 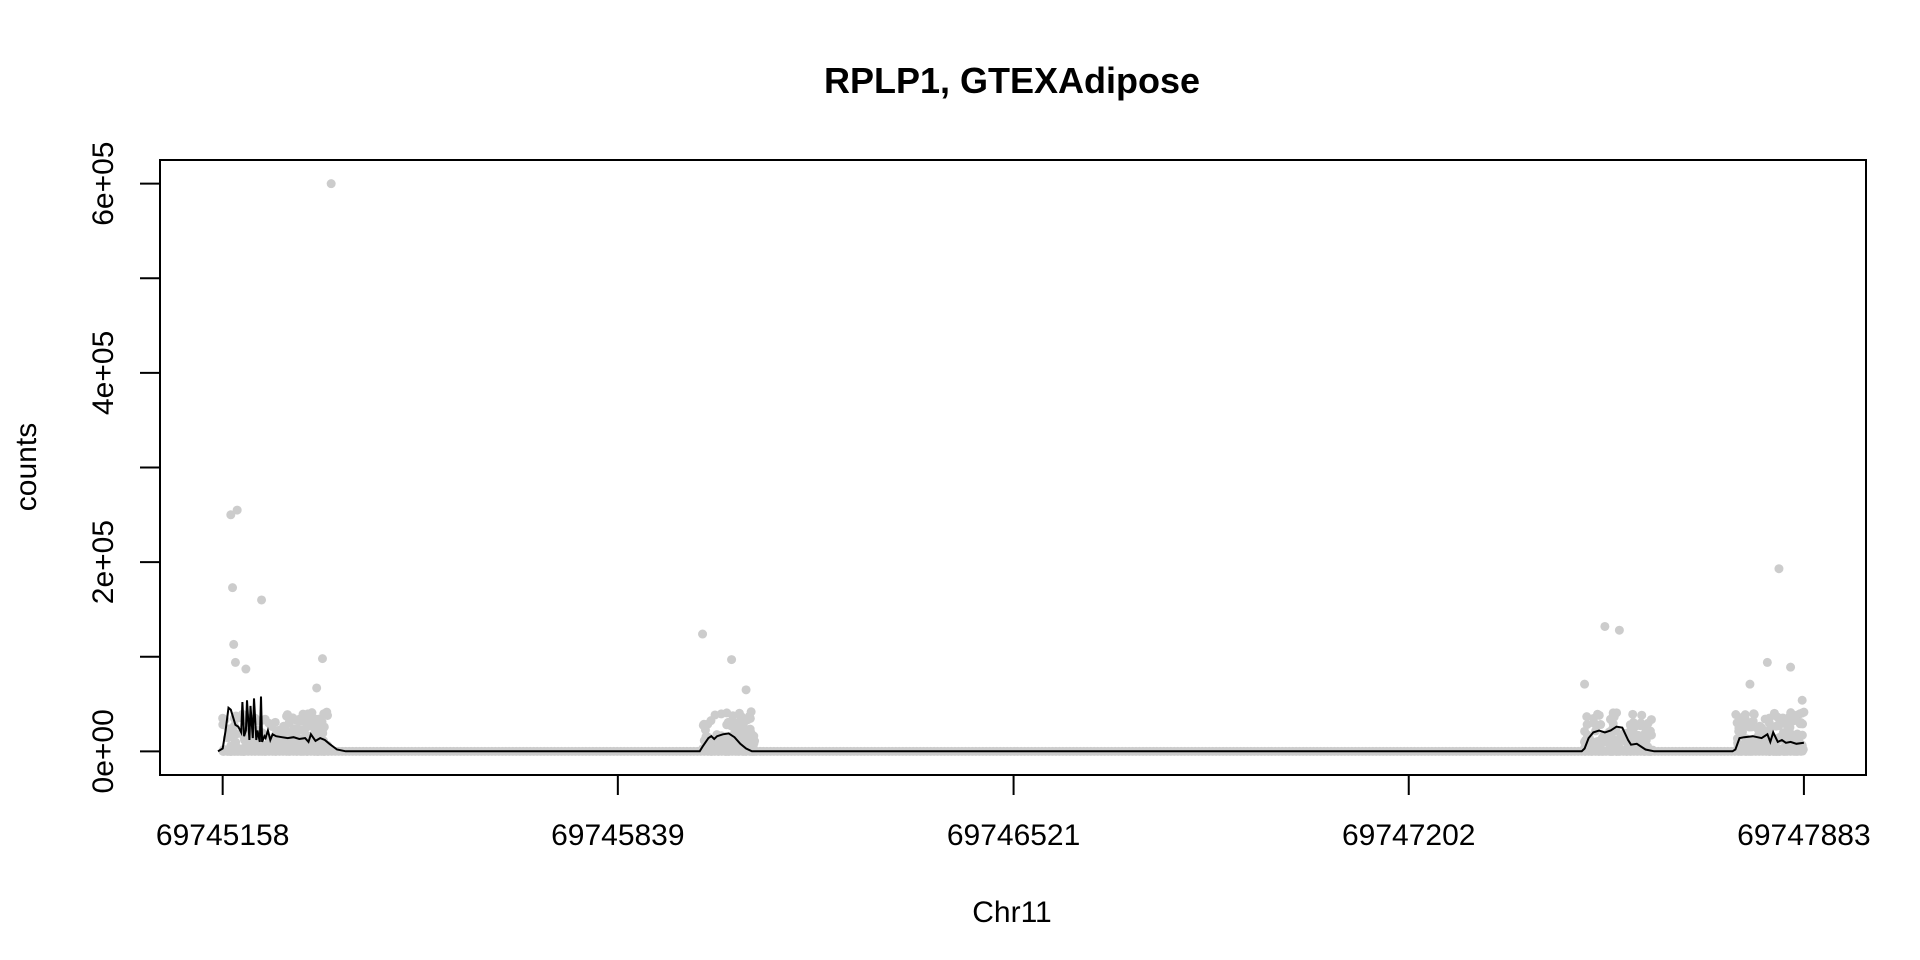 I want to click on chart-title: RPLP1, GTEXAdipose, so click(x=1012, y=80).